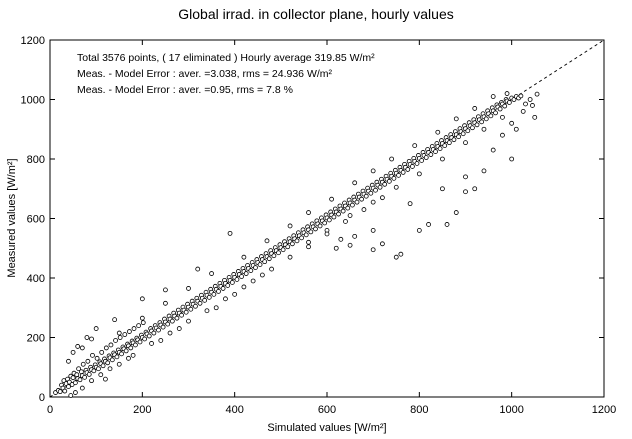 This screenshot has height=439, width=632. I want to click on y-tick-label: 400, so click(36, 279).